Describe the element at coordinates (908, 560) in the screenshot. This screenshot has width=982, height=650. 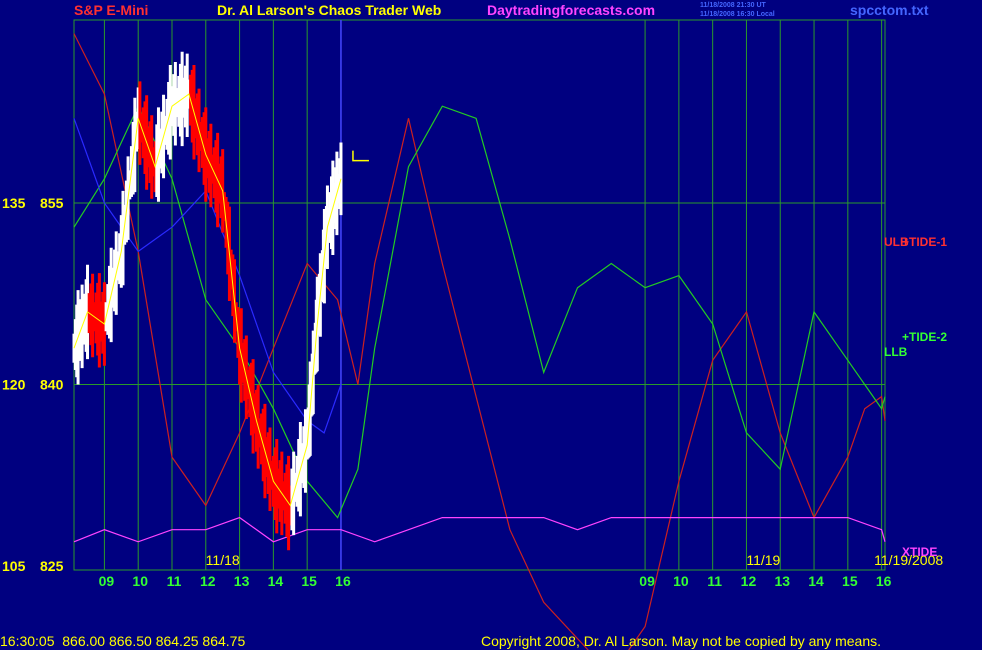
I see `date-label: 11/19/2008` at that location.